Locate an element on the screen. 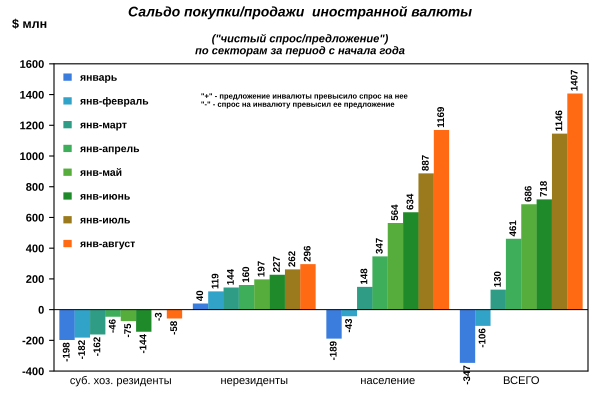 This screenshot has width=600, height=399. data-label: 887 is located at coordinates (425, 163).